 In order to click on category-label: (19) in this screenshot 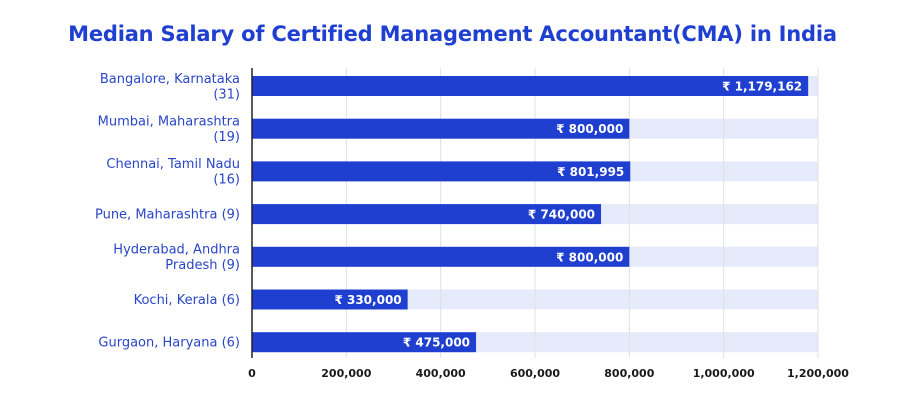, I will do `click(226, 137)`.